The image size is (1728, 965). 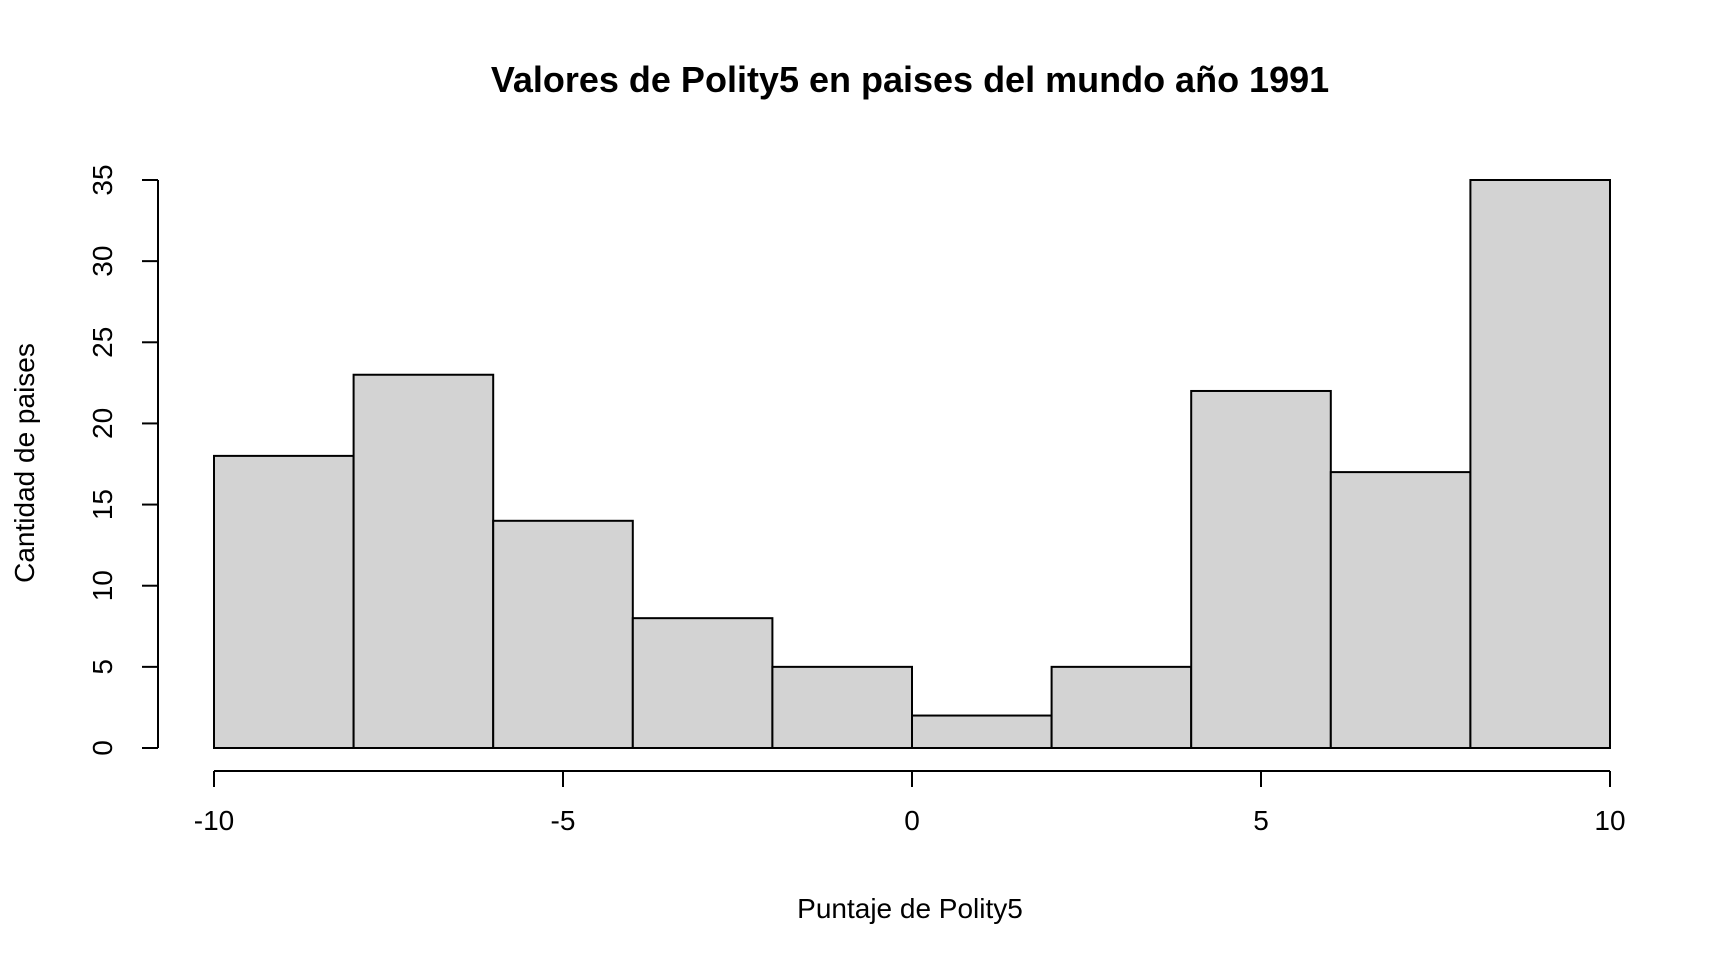 I want to click on y-tick-label: 15, so click(x=102, y=504).